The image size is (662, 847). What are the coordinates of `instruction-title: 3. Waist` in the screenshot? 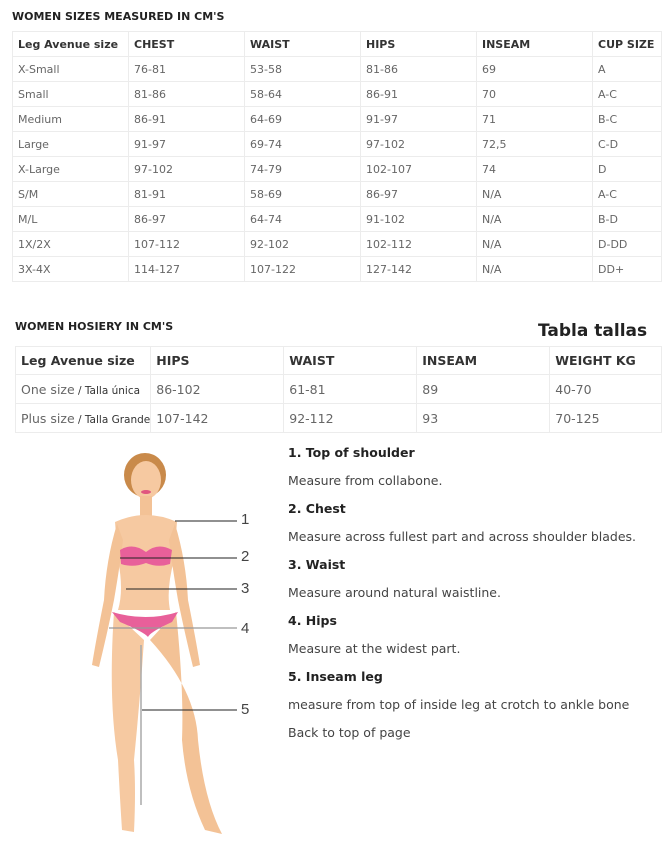 It's located at (317, 564).